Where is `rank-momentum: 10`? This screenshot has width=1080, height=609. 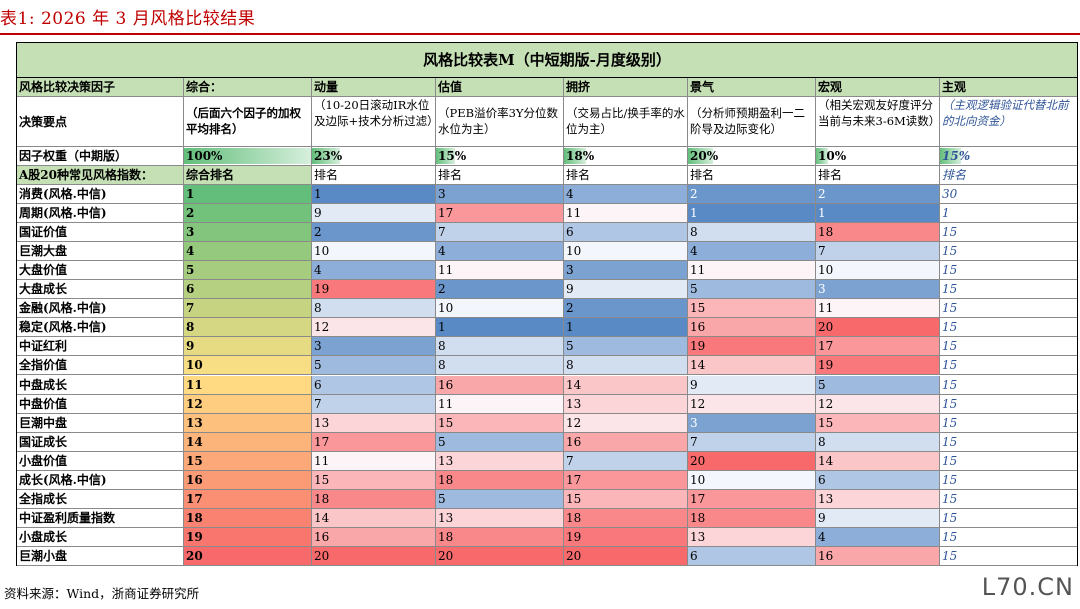
rank-momentum: 10 is located at coordinates (374, 251).